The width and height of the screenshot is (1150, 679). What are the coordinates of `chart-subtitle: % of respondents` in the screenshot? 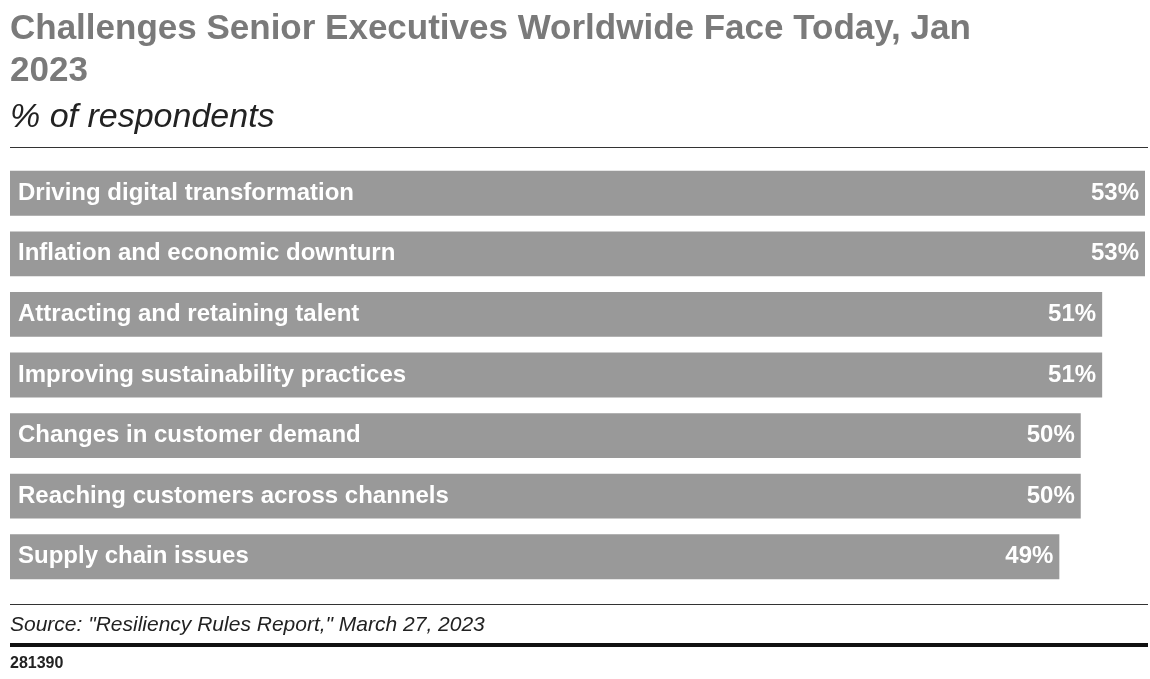 It's located at (142, 115).